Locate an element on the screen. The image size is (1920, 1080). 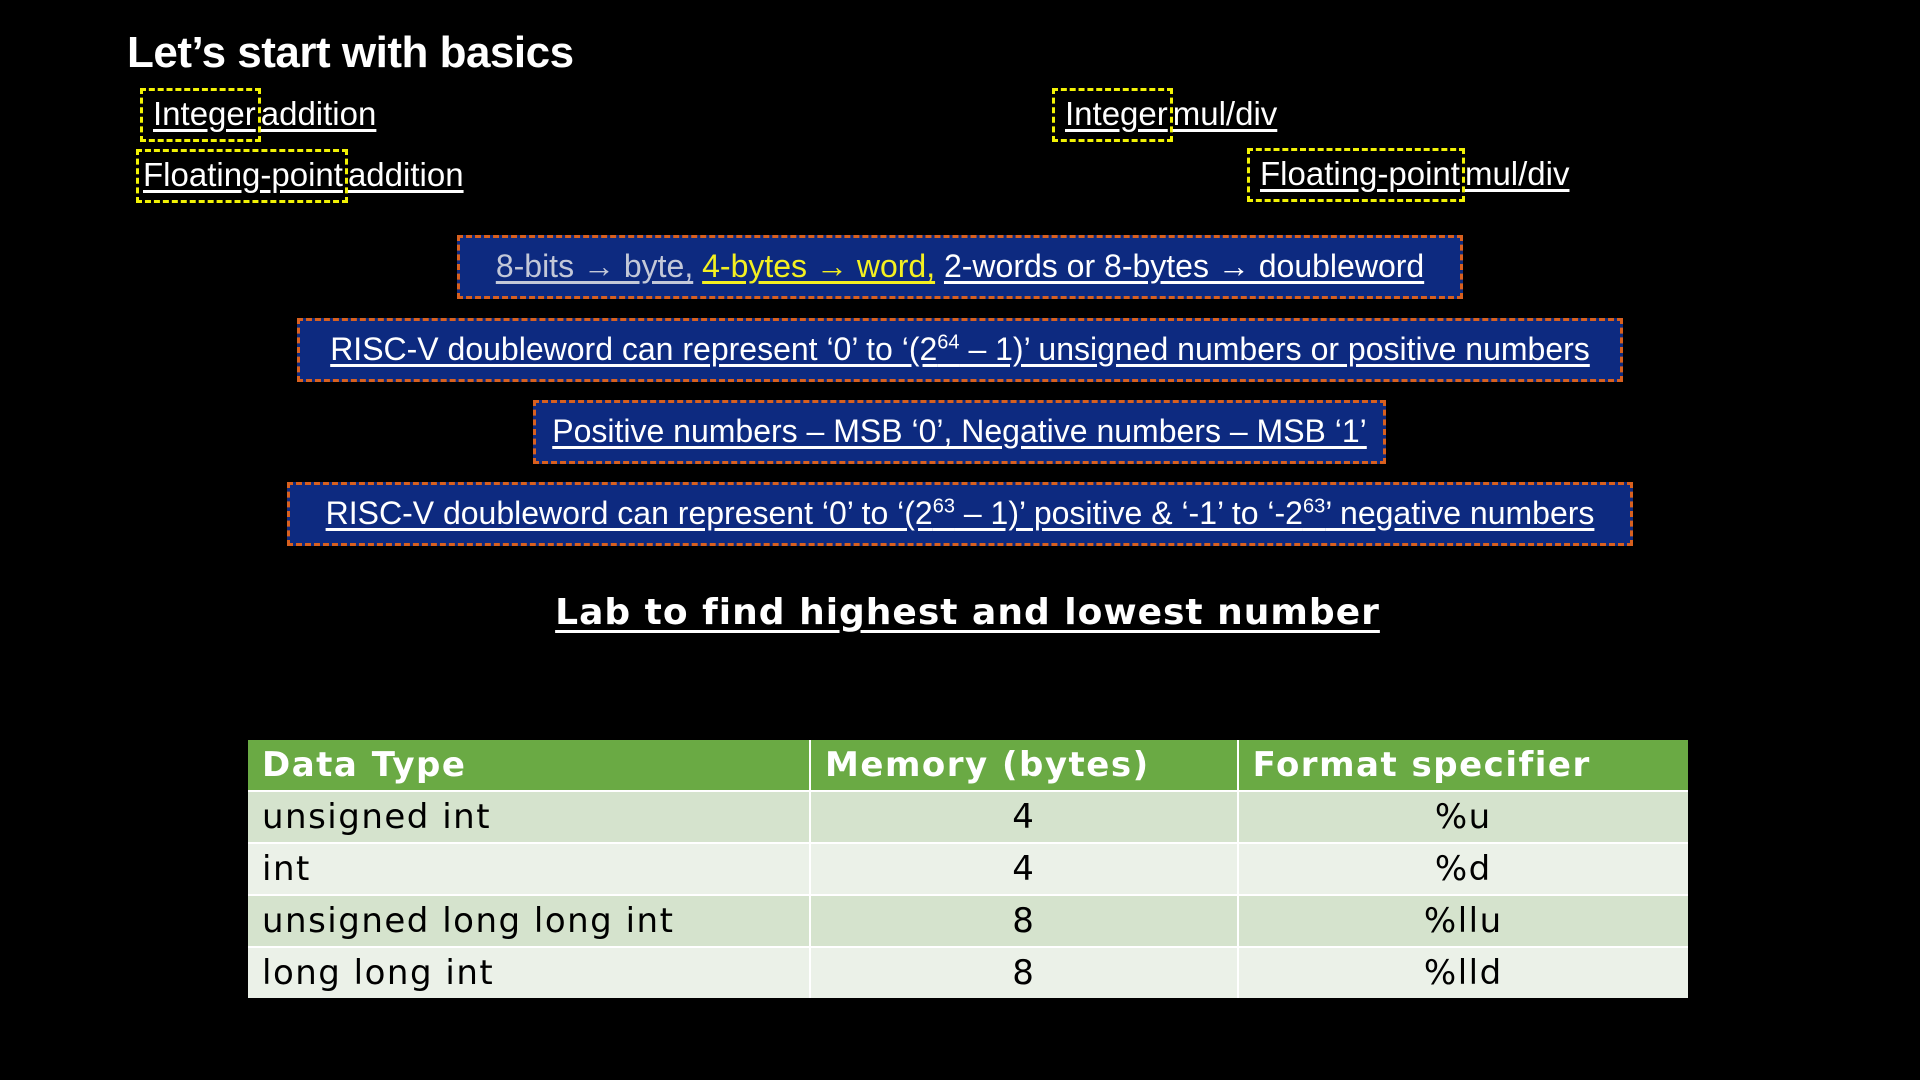
cell-format-specifier: %lld is located at coordinates (1462, 972).